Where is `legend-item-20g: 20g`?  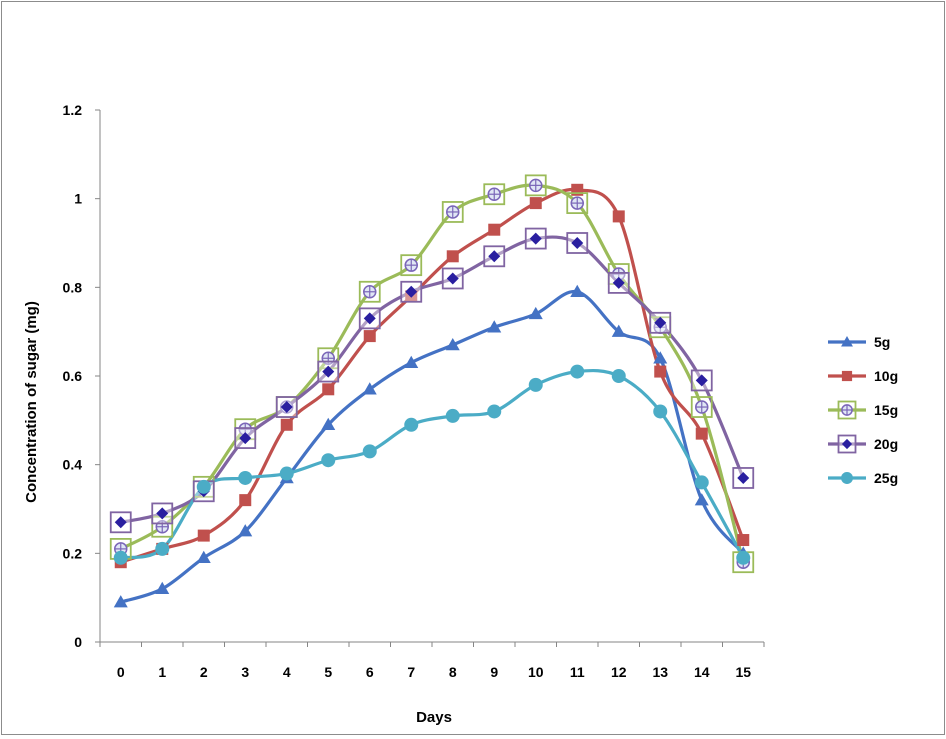
legend-item-20g: 20g is located at coordinates (863, 444).